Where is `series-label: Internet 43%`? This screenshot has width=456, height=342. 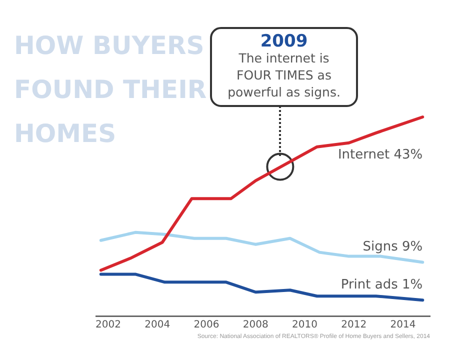 series-label: Internet 43% is located at coordinates (380, 154).